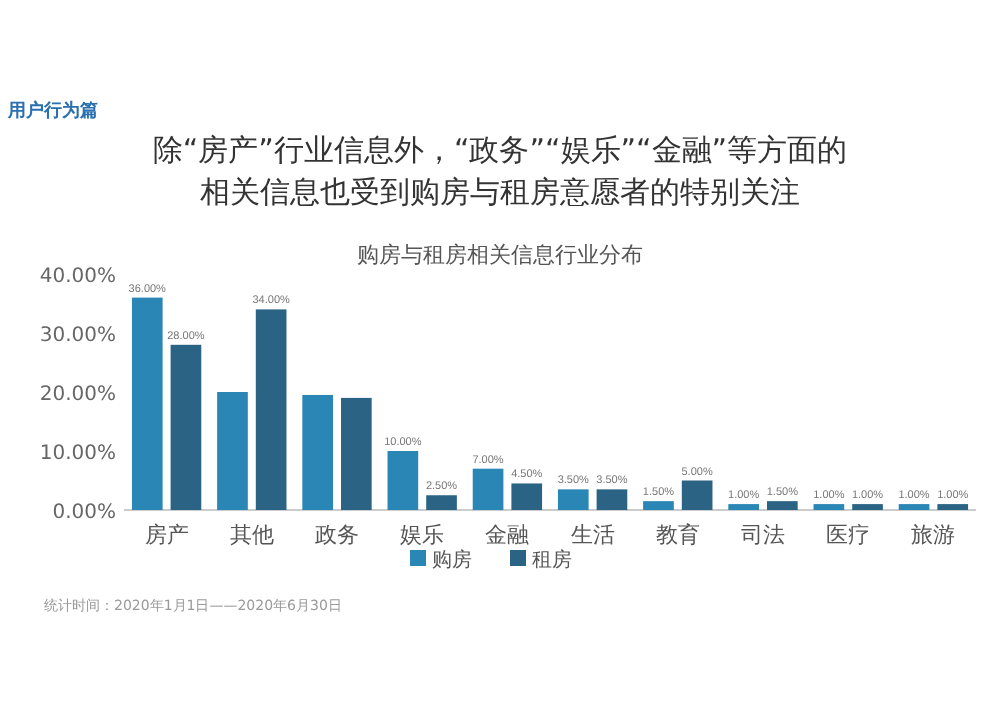 The height and width of the screenshot is (724, 1000). I want to click on legend-label: 购房, so click(452, 560).